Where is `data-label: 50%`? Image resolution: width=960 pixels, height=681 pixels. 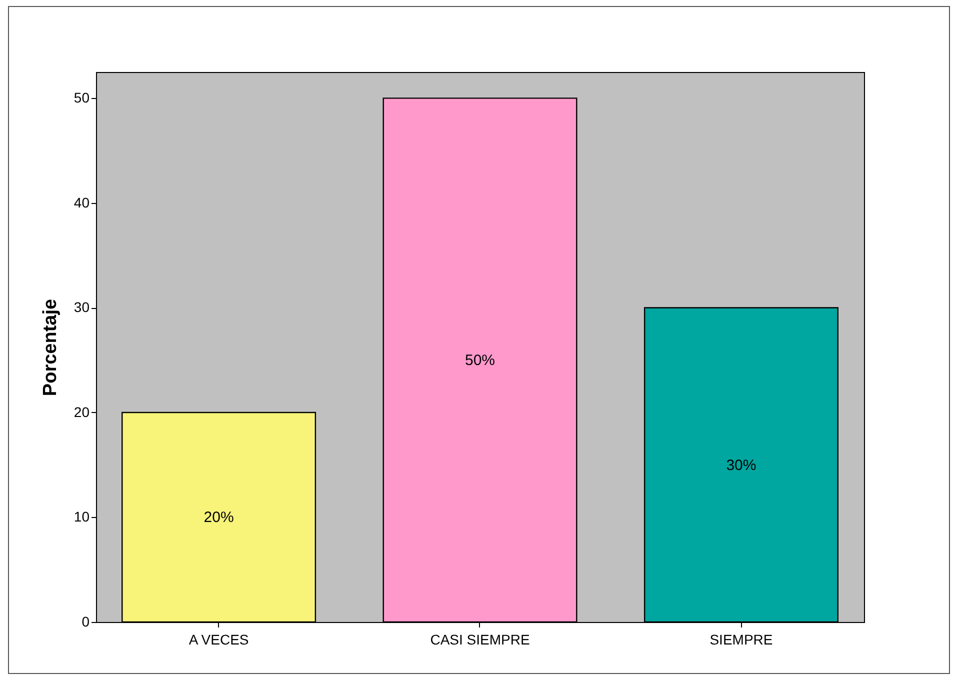
data-label: 50% is located at coordinates (480, 361).